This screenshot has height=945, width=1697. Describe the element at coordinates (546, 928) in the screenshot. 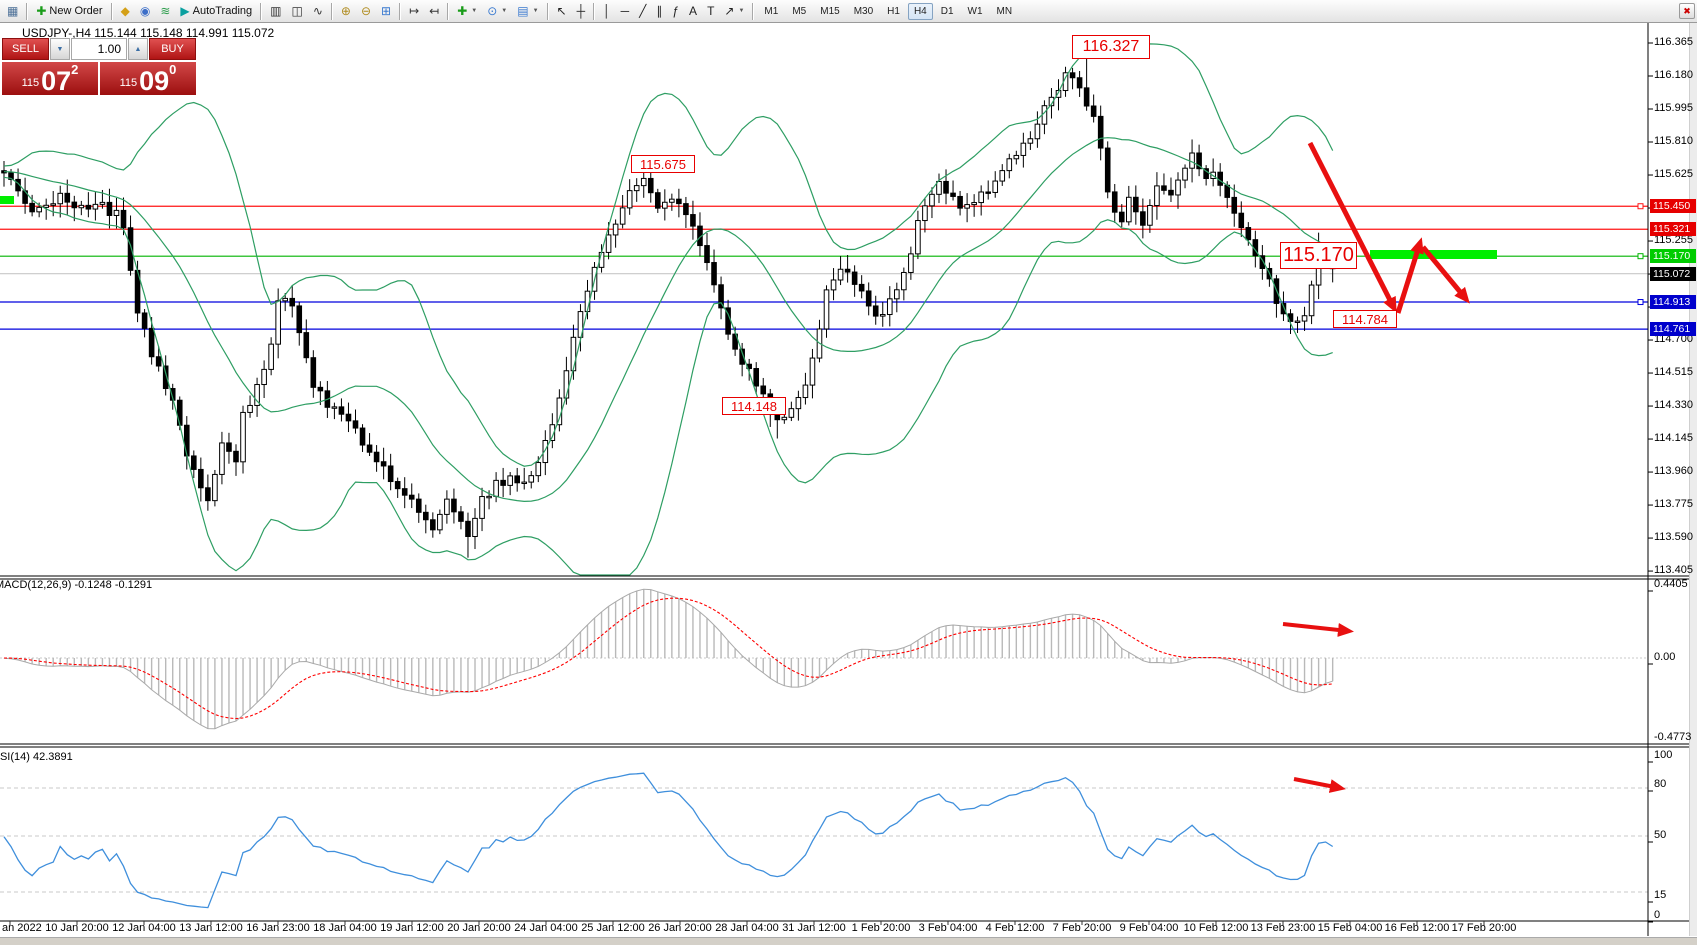

I see `time-axis-label: 24 Jan 04:00` at that location.